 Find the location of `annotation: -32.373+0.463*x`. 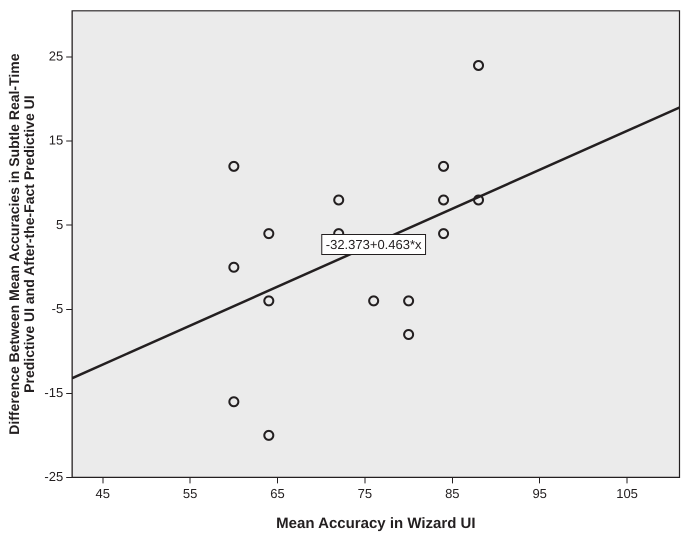

annotation: -32.373+0.463*x is located at coordinates (374, 244).